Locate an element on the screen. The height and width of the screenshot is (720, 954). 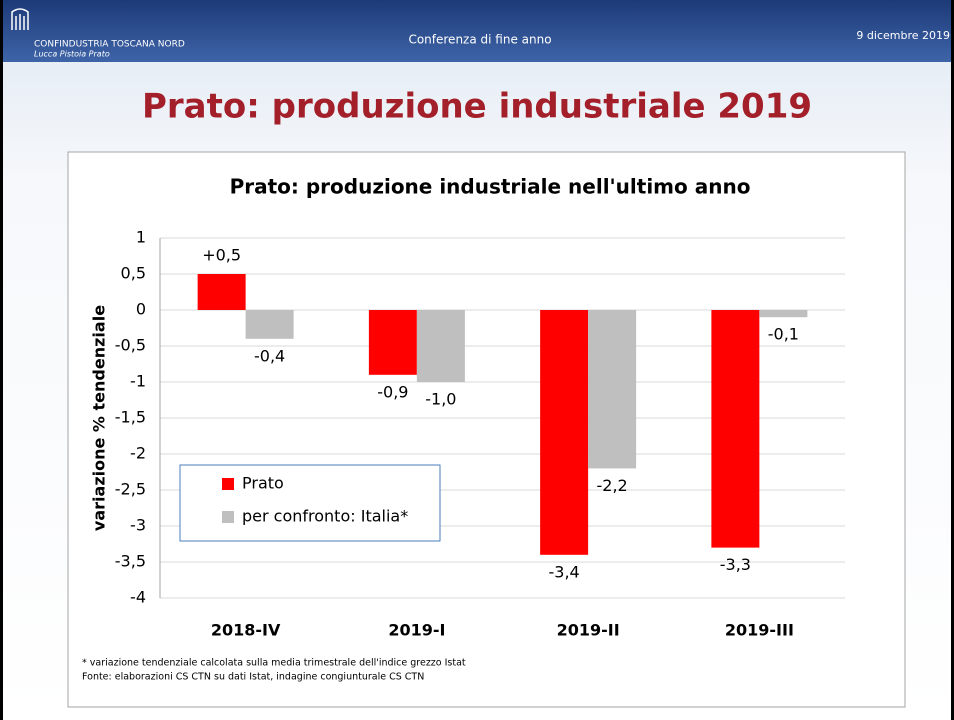
data-label: +0,5 is located at coordinates (221, 255).